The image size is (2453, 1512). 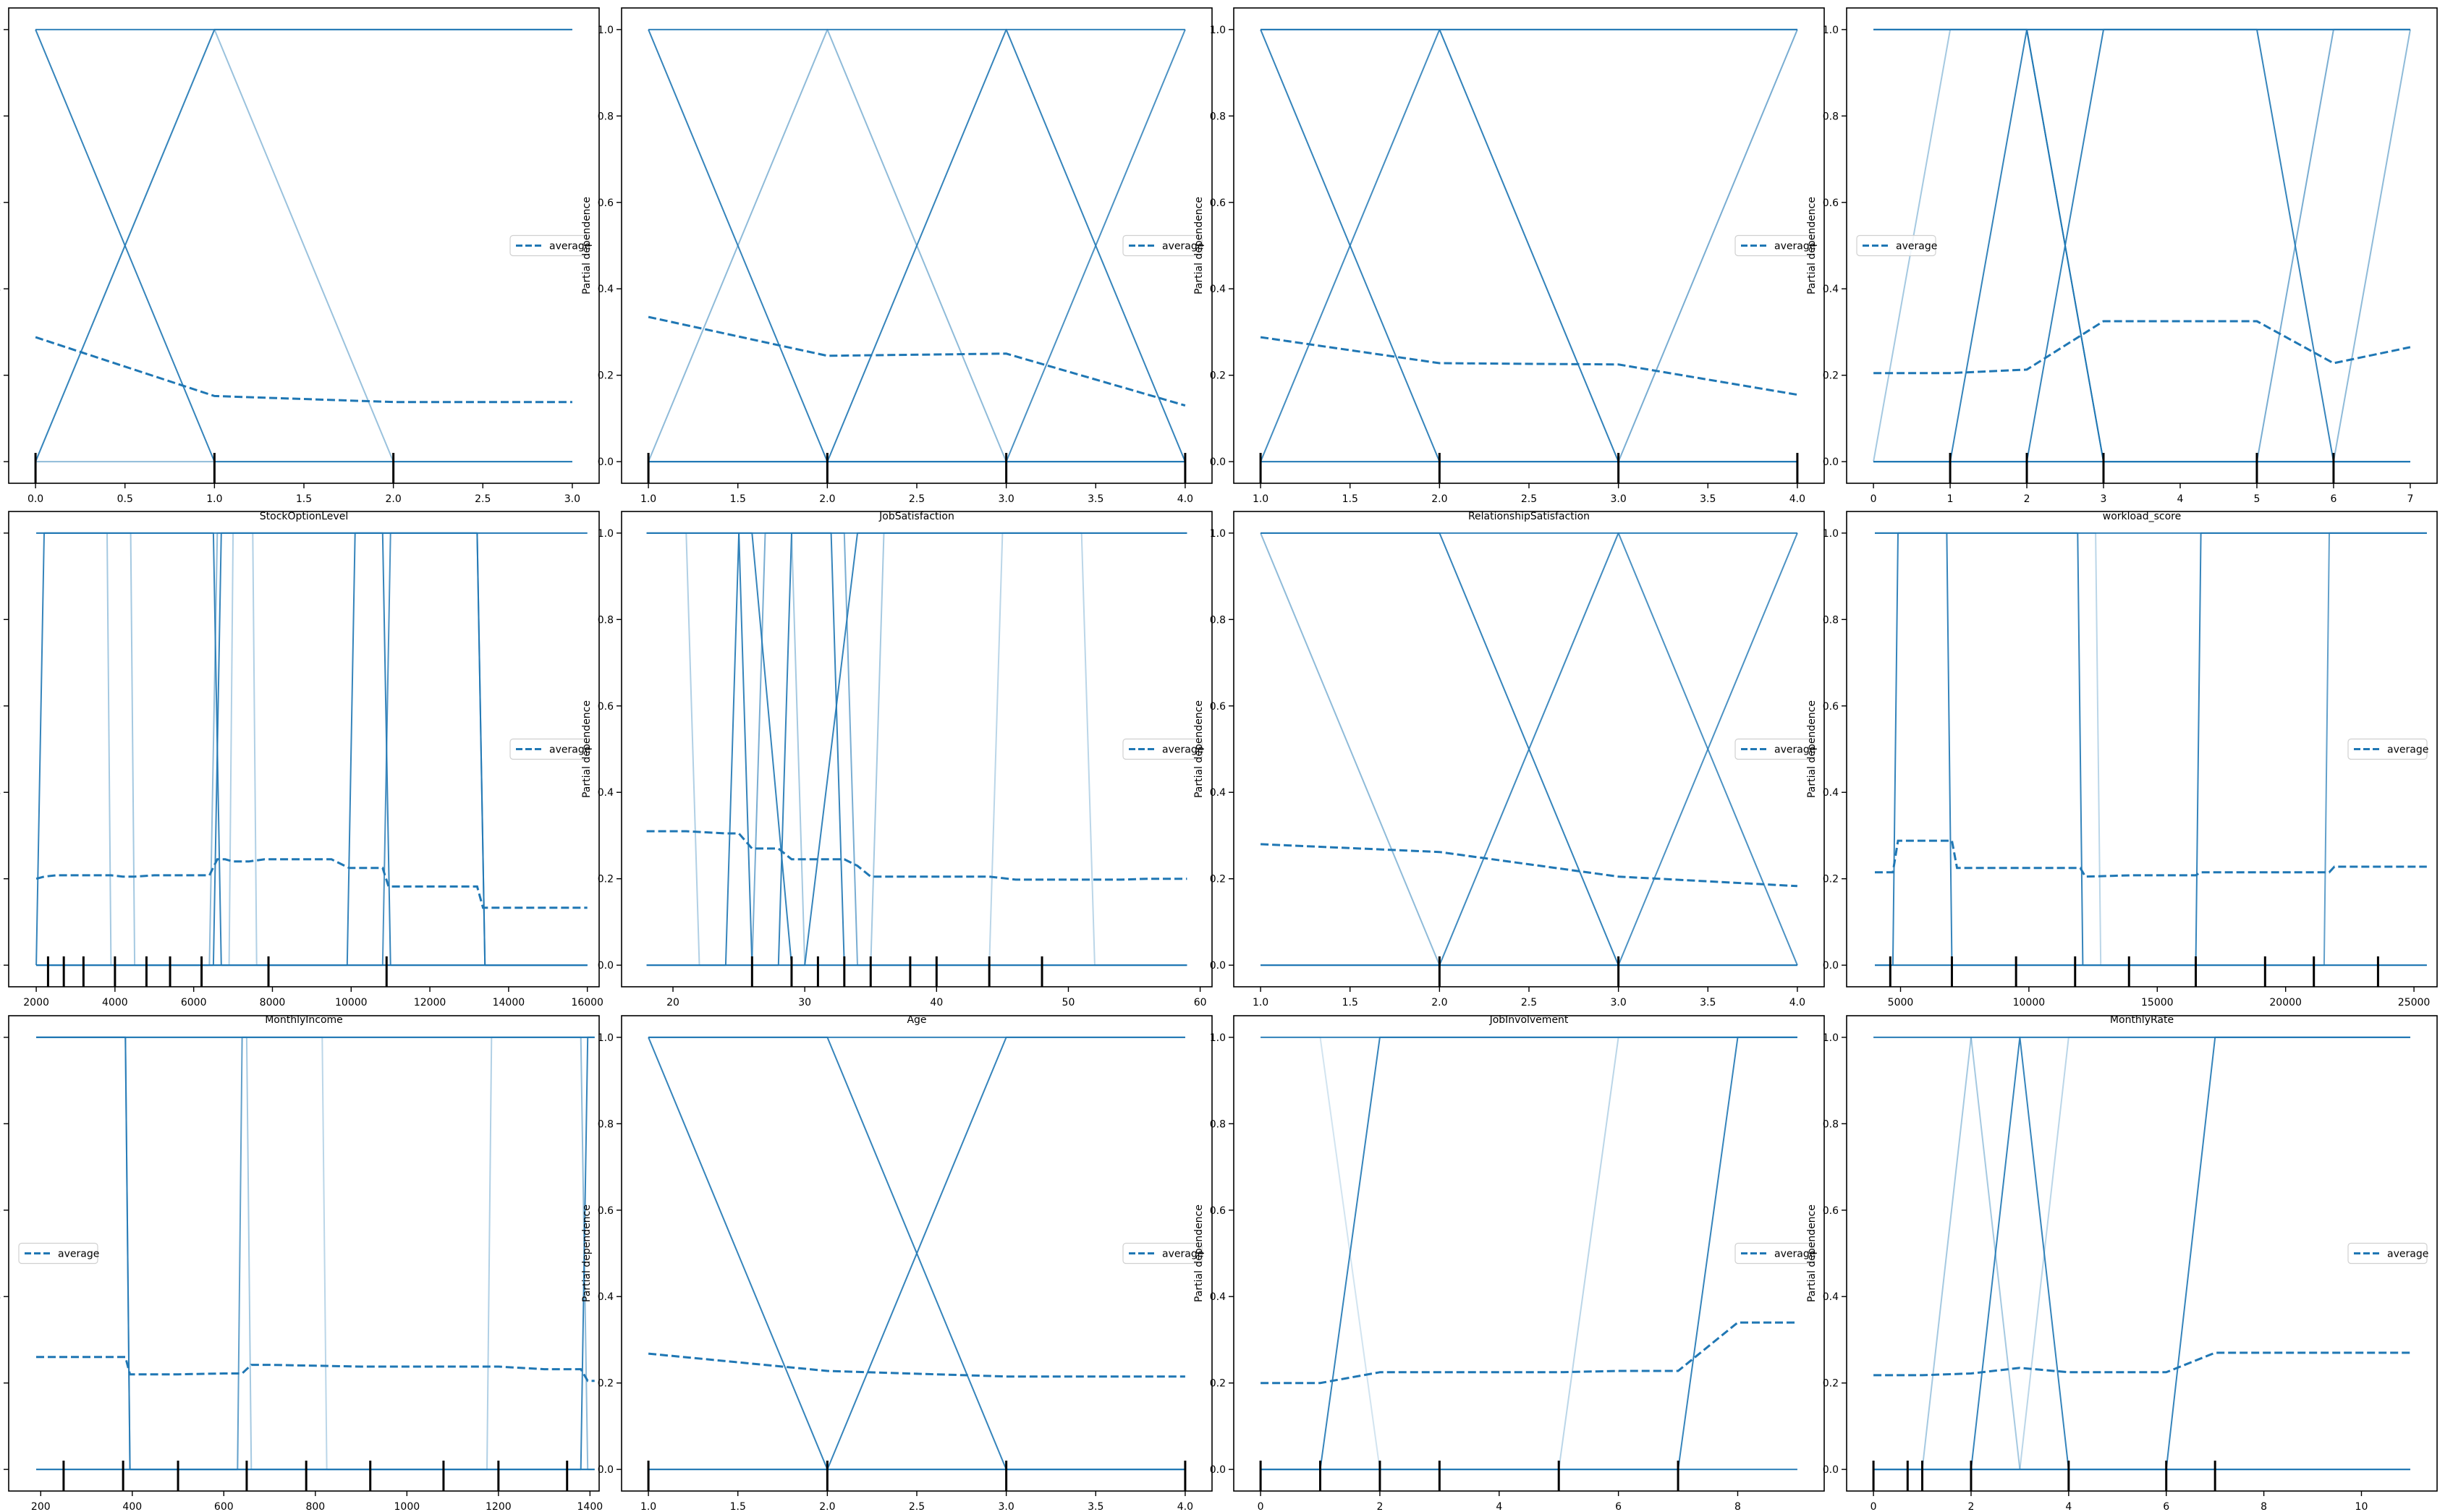 What do you see at coordinates (1708, 1002) in the screenshot?
I see `x-tick-label: 3.5` at bounding box center [1708, 1002].